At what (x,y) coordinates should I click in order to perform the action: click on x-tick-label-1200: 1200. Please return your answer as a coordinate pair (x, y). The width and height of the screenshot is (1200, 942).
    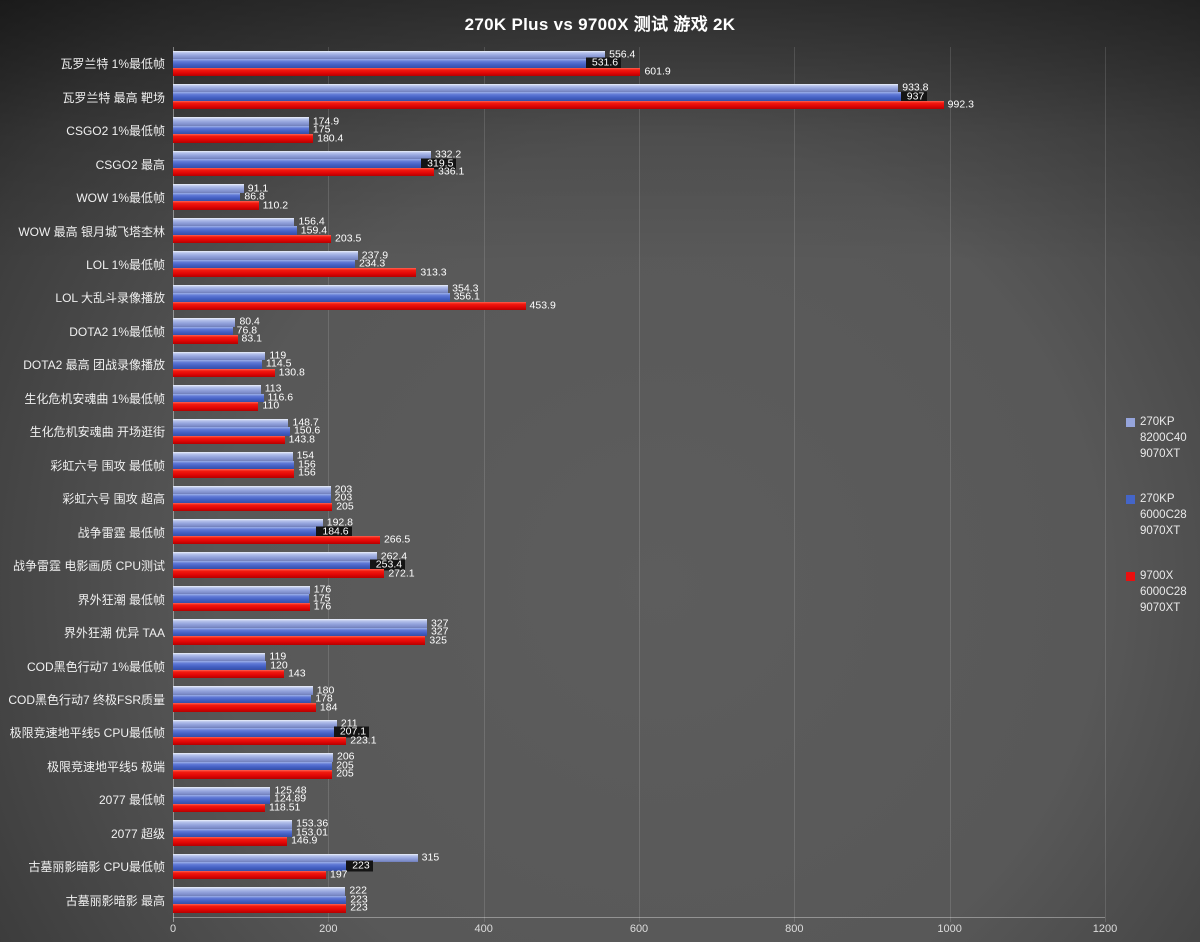
    Looking at the image, I should click on (1105, 929).